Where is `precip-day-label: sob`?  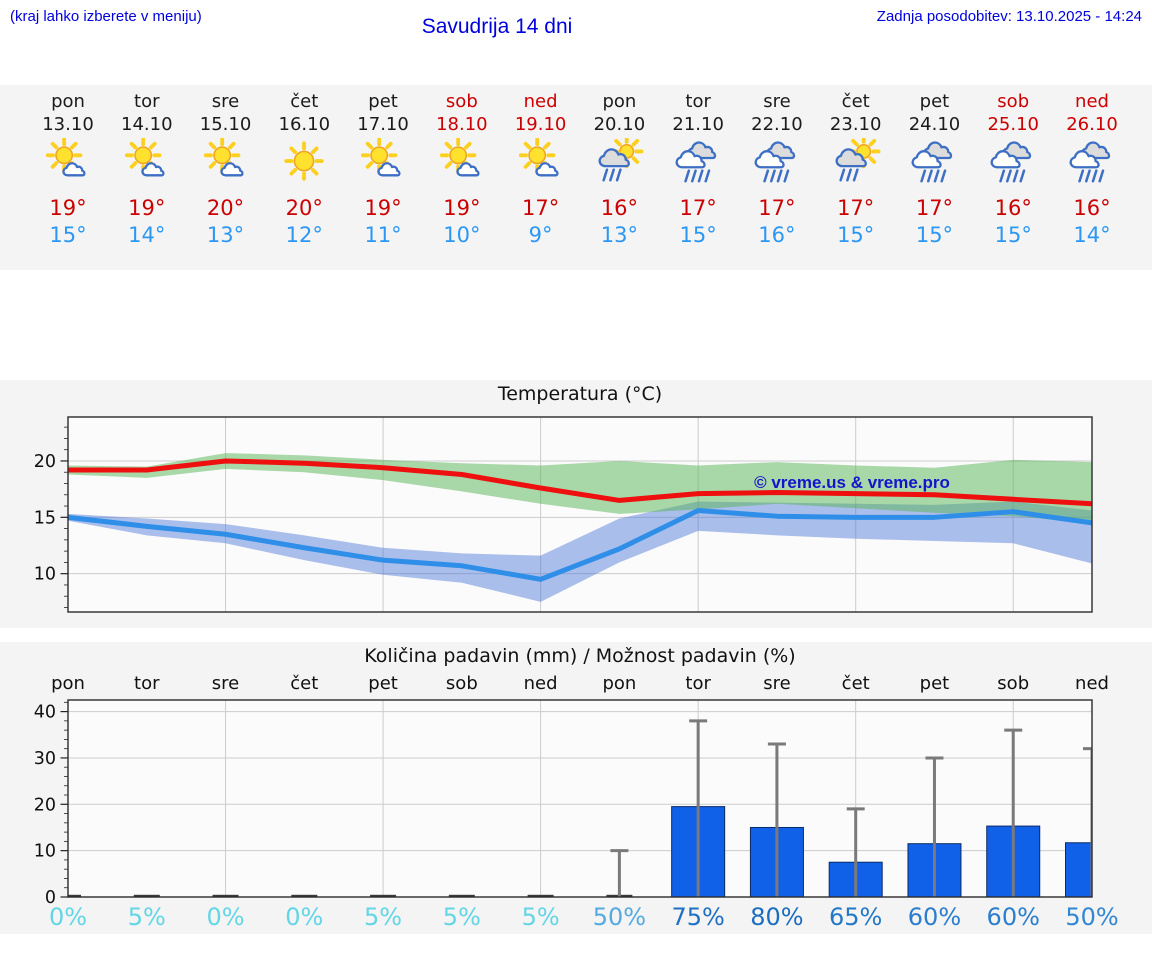
precip-day-label: sob is located at coordinates (461, 683).